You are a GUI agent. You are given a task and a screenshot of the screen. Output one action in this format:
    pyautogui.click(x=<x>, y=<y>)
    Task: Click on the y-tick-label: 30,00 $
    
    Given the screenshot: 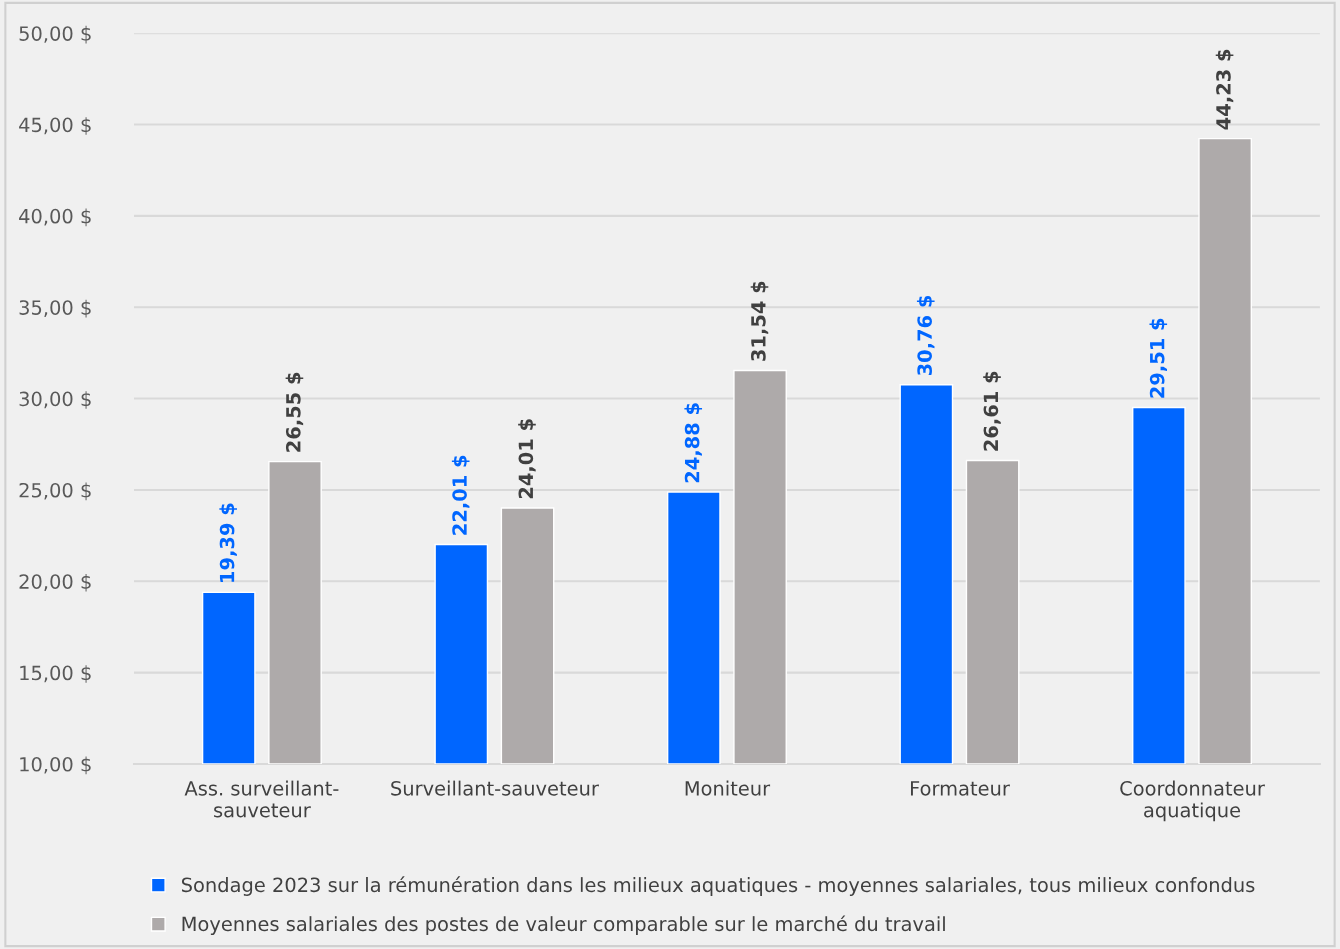 What is the action you would take?
    pyautogui.click(x=55, y=400)
    